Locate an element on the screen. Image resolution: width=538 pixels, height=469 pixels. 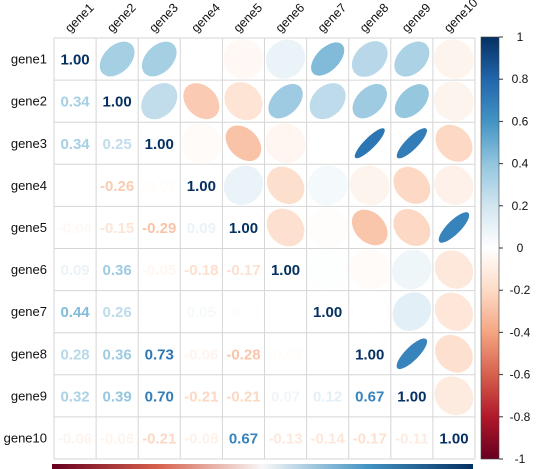
cell-value: -0.26 is located at coordinates (117, 186).